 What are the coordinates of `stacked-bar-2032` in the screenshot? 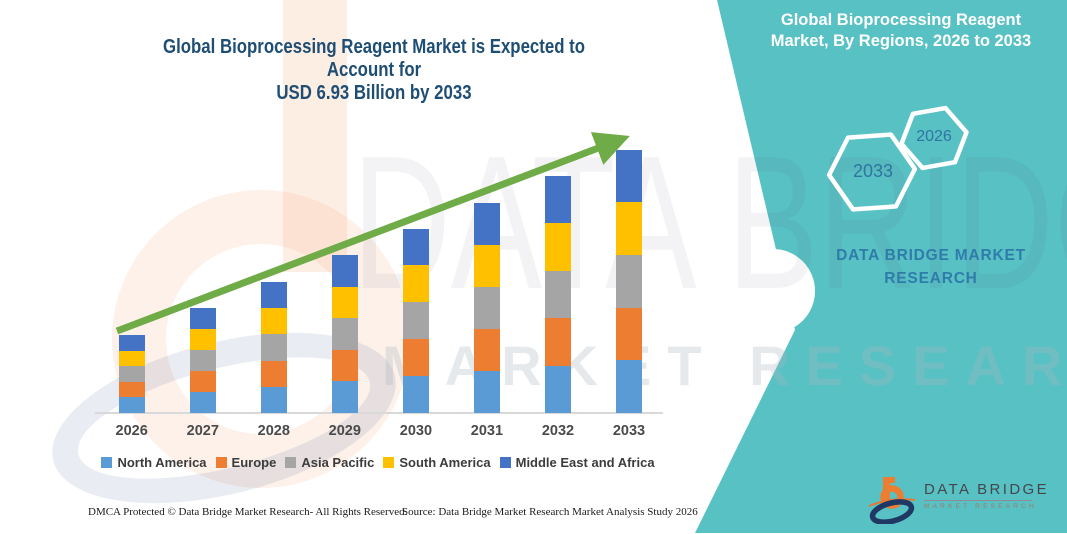 It's located at (558, 294).